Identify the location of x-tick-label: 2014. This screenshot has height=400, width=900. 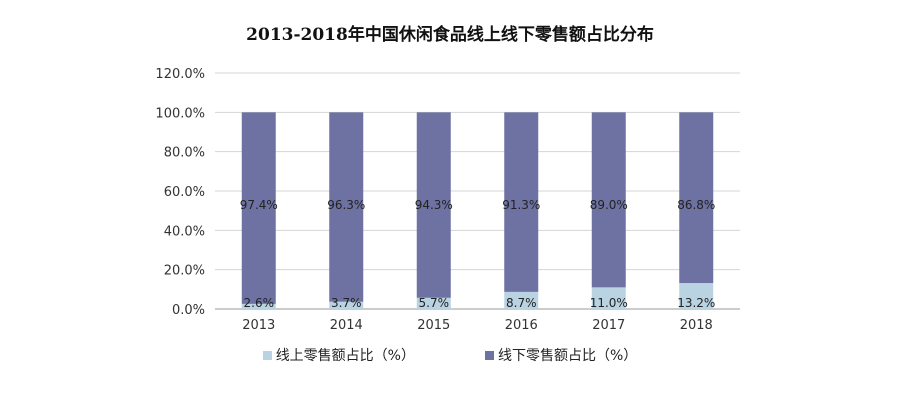
(346, 325).